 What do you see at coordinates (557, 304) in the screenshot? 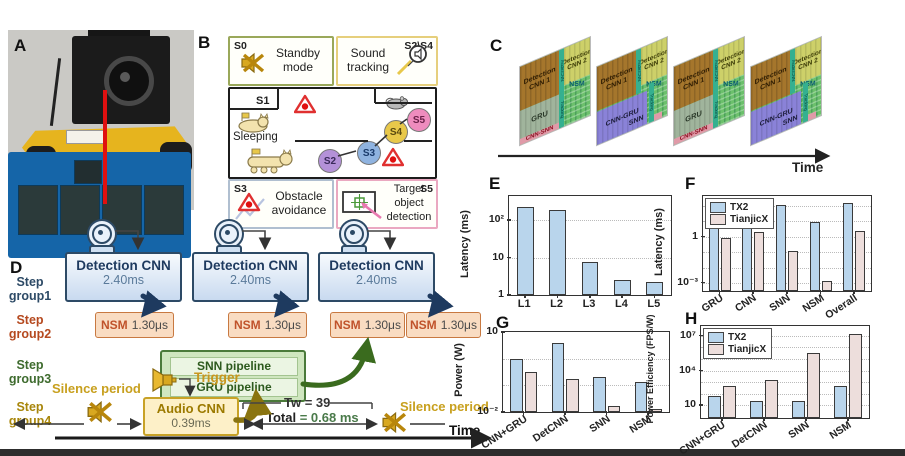
I see `x-tick-label: L2` at bounding box center [557, 304].